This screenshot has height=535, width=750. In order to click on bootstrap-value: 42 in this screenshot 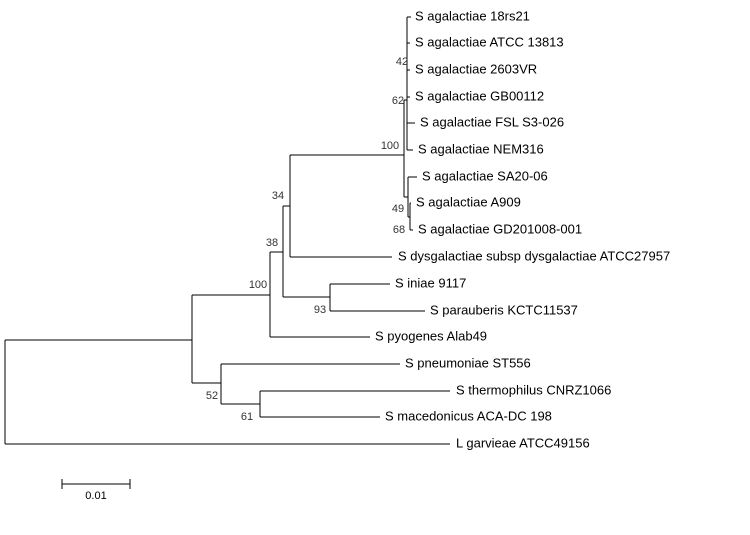, I will do `click(402, 62)`.